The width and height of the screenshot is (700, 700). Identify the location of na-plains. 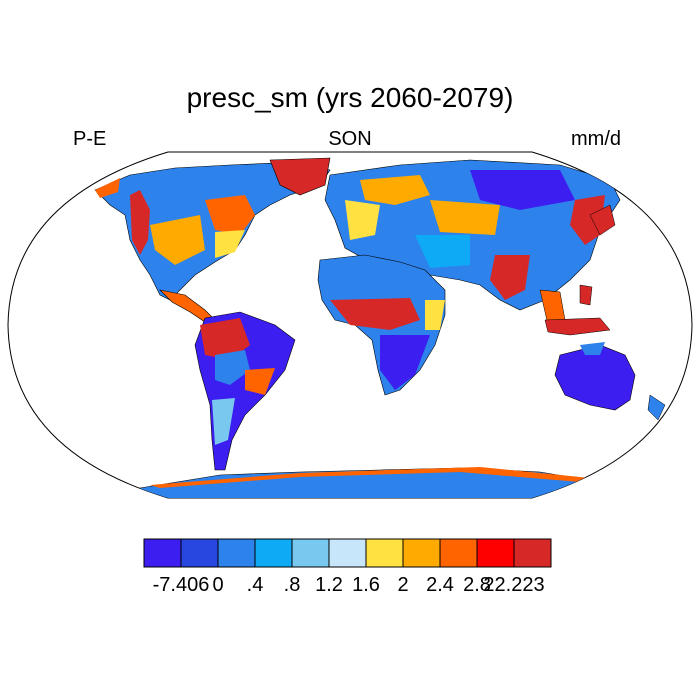
(177, 240).